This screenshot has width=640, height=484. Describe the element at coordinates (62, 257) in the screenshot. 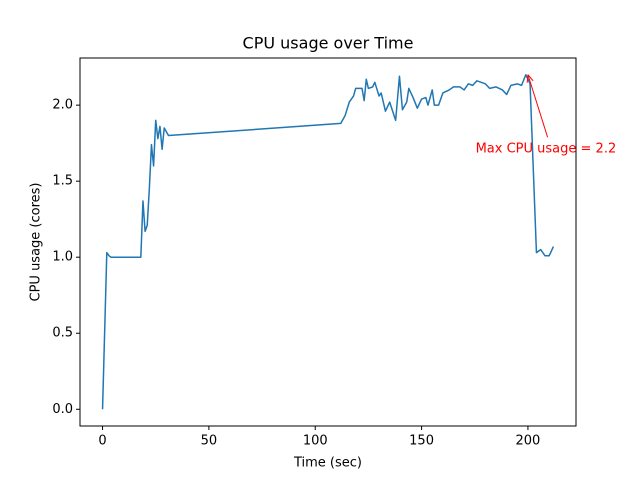

I see `y-tick-label: 1.0` at that location.